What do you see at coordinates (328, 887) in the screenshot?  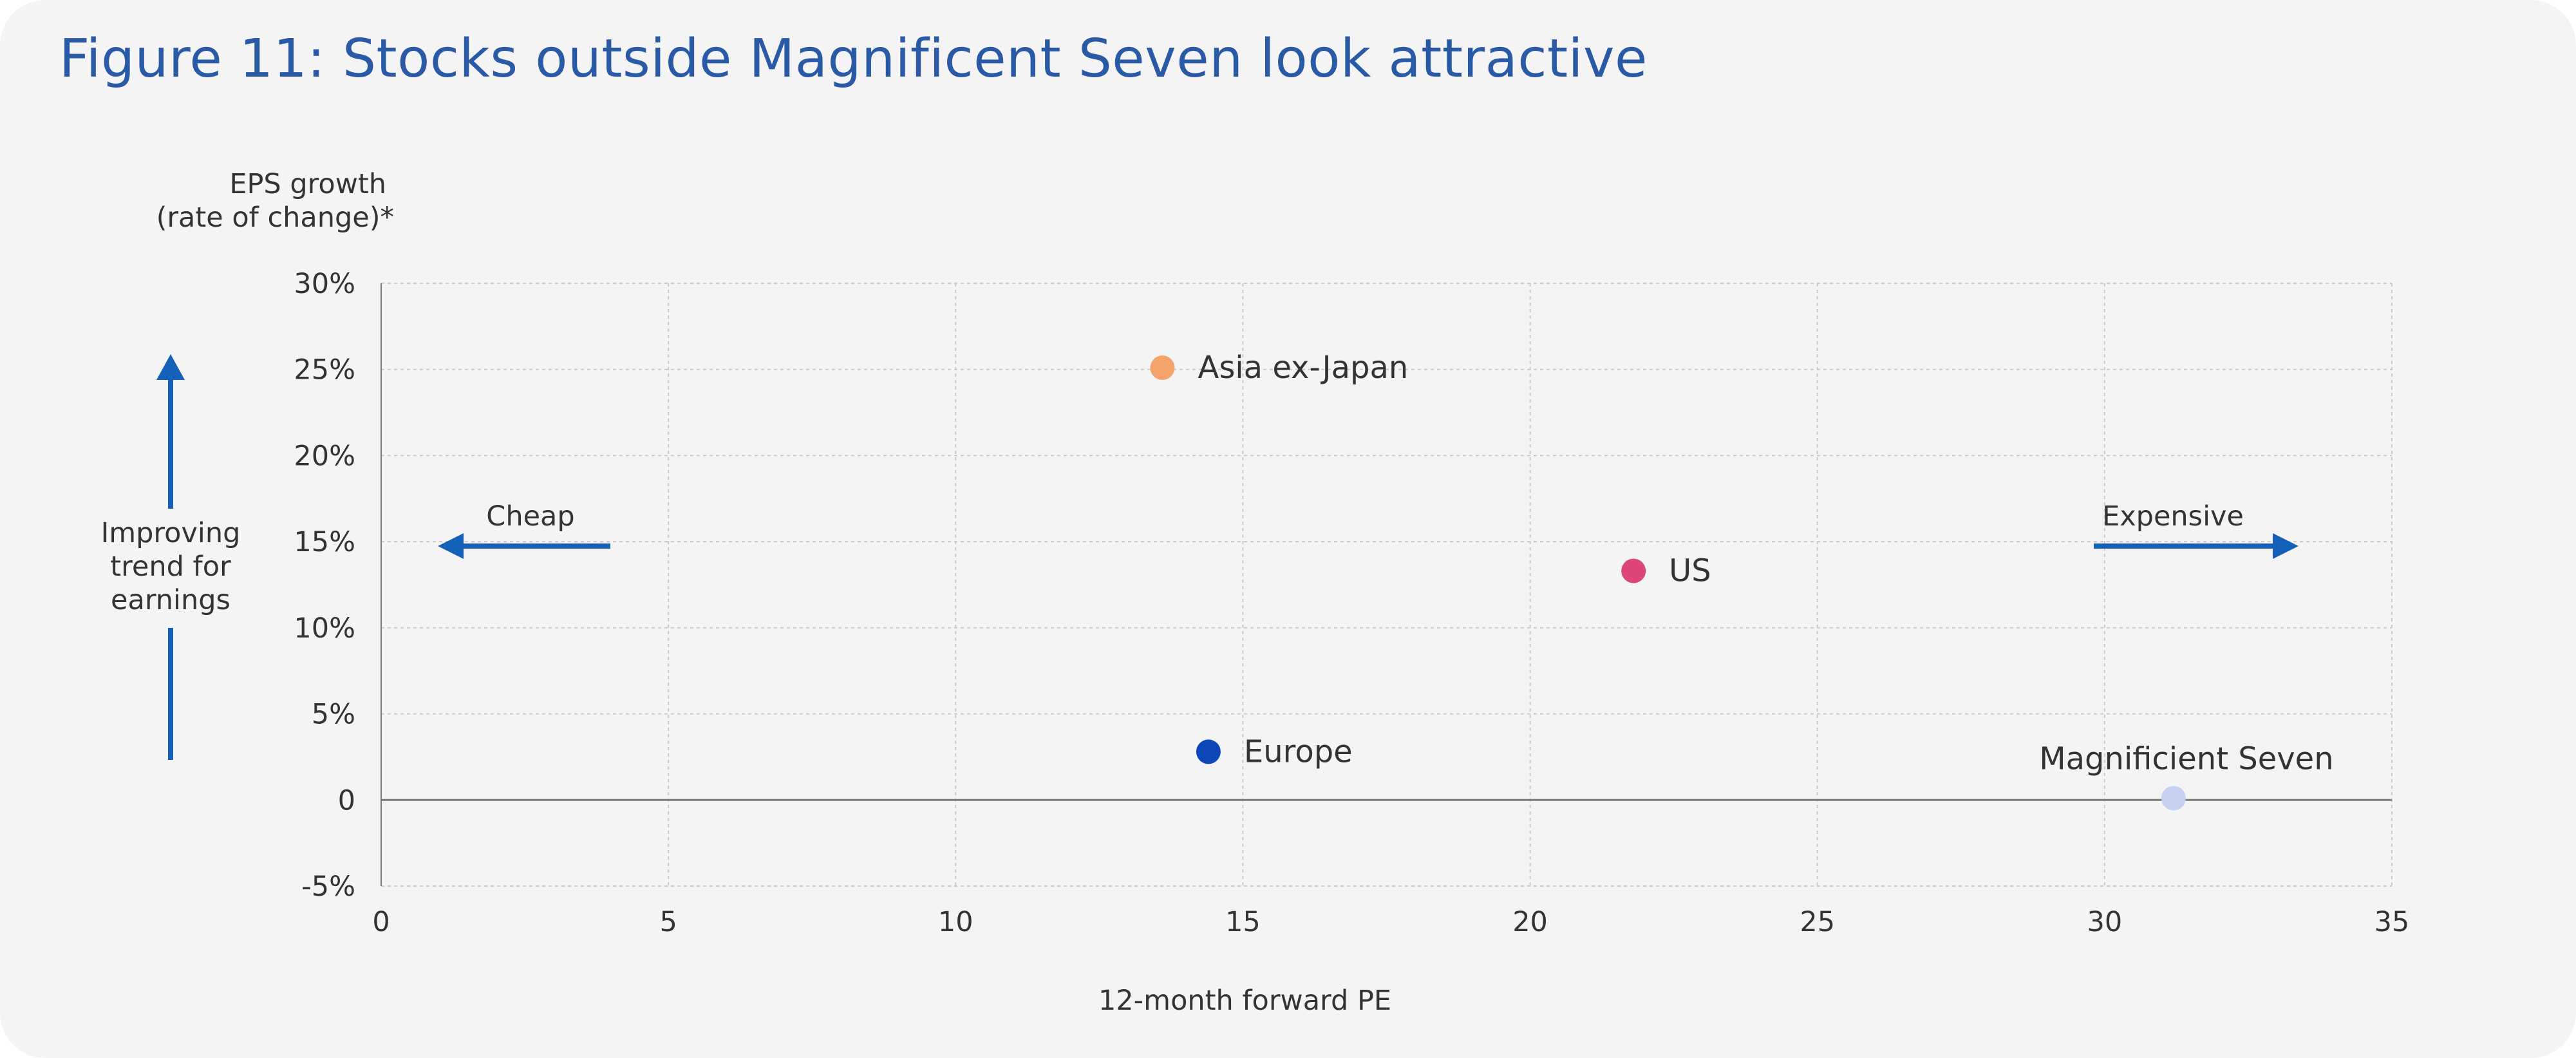 I see `y-tick-label: -5%` at bounding box center [328, 887].